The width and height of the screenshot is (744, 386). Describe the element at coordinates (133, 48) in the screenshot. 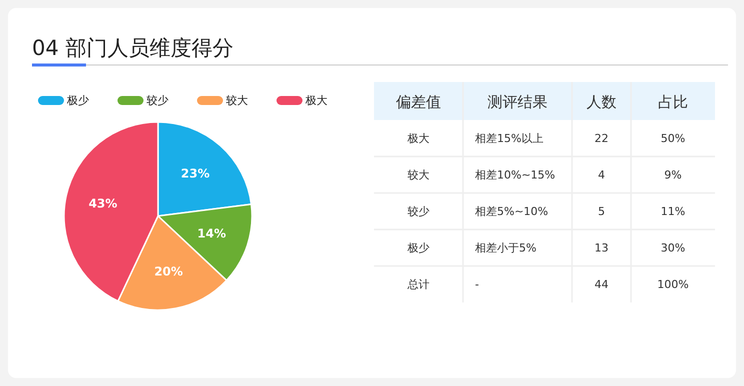

I see `chart-title: 04 部门人员维度得分` at that location.